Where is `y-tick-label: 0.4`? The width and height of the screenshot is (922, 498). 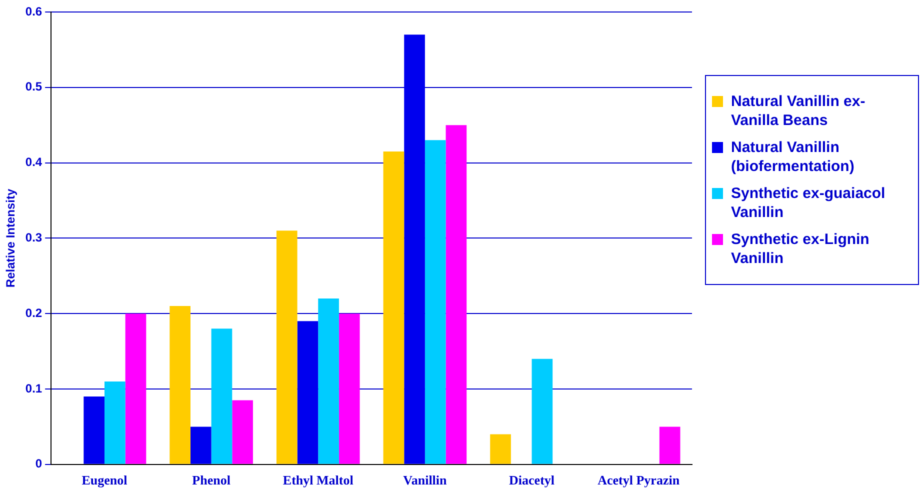 y-tick-label: 0.4 is located at coordinates (33, 162).